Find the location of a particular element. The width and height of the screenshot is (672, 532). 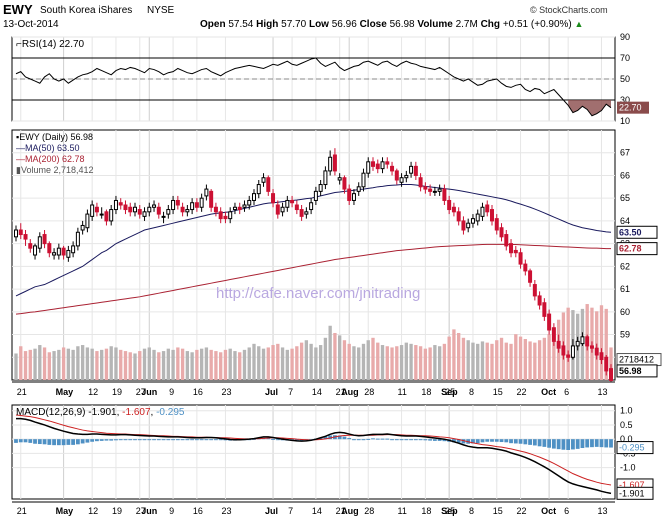

open-value: 57.54 is located at coordinates (241, 24).